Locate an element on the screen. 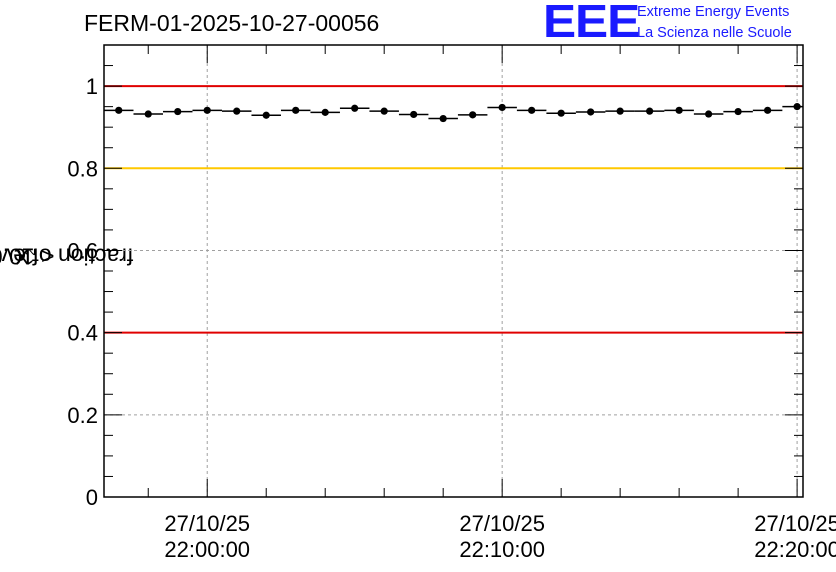 This screenshot has width=836, height=572. x-tick-label-time: 22:10:00 is located at coordinates (502, 549).